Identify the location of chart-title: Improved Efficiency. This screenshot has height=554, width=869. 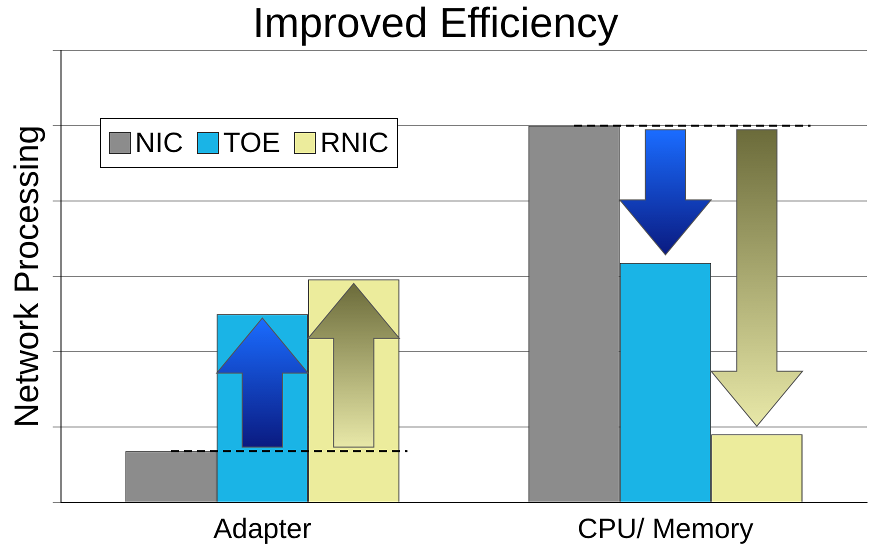
(435, 23).